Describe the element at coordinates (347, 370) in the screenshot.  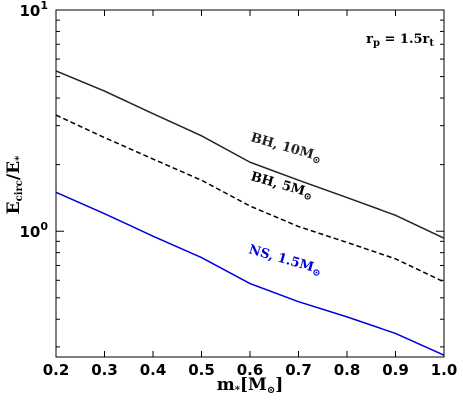
I see `x-tick-label: 0.8` at that location.